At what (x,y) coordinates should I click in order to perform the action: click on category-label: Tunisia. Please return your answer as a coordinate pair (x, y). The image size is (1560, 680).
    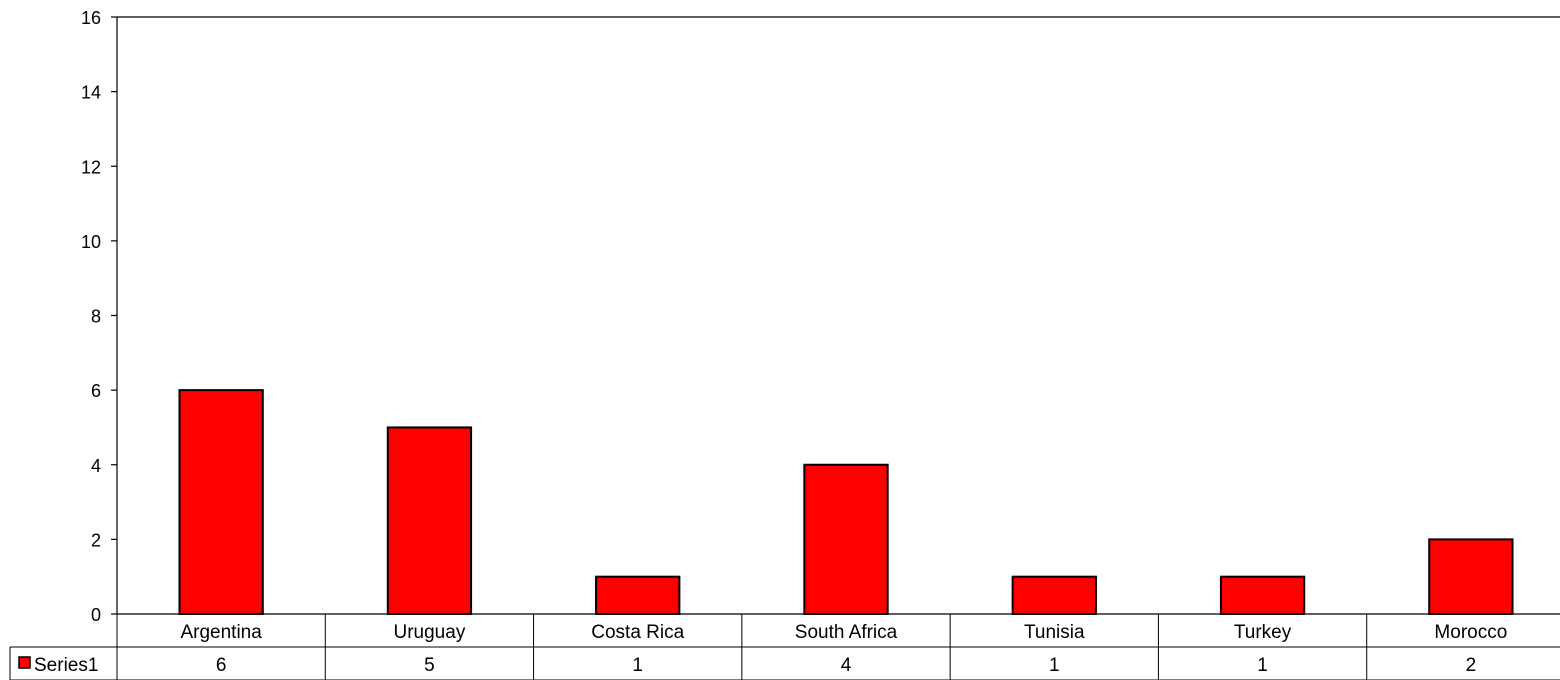
    Looking at the image, I should click on (1054, 632).